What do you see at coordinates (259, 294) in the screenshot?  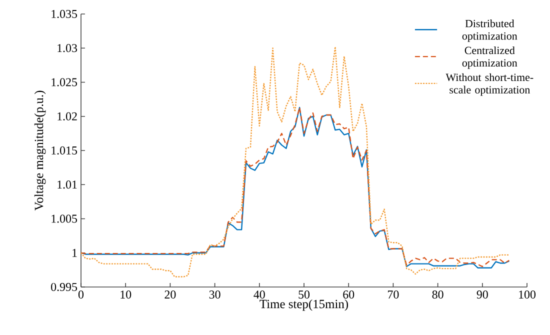 I see `x-tick-label: 40` at bounding box center [259, 294].